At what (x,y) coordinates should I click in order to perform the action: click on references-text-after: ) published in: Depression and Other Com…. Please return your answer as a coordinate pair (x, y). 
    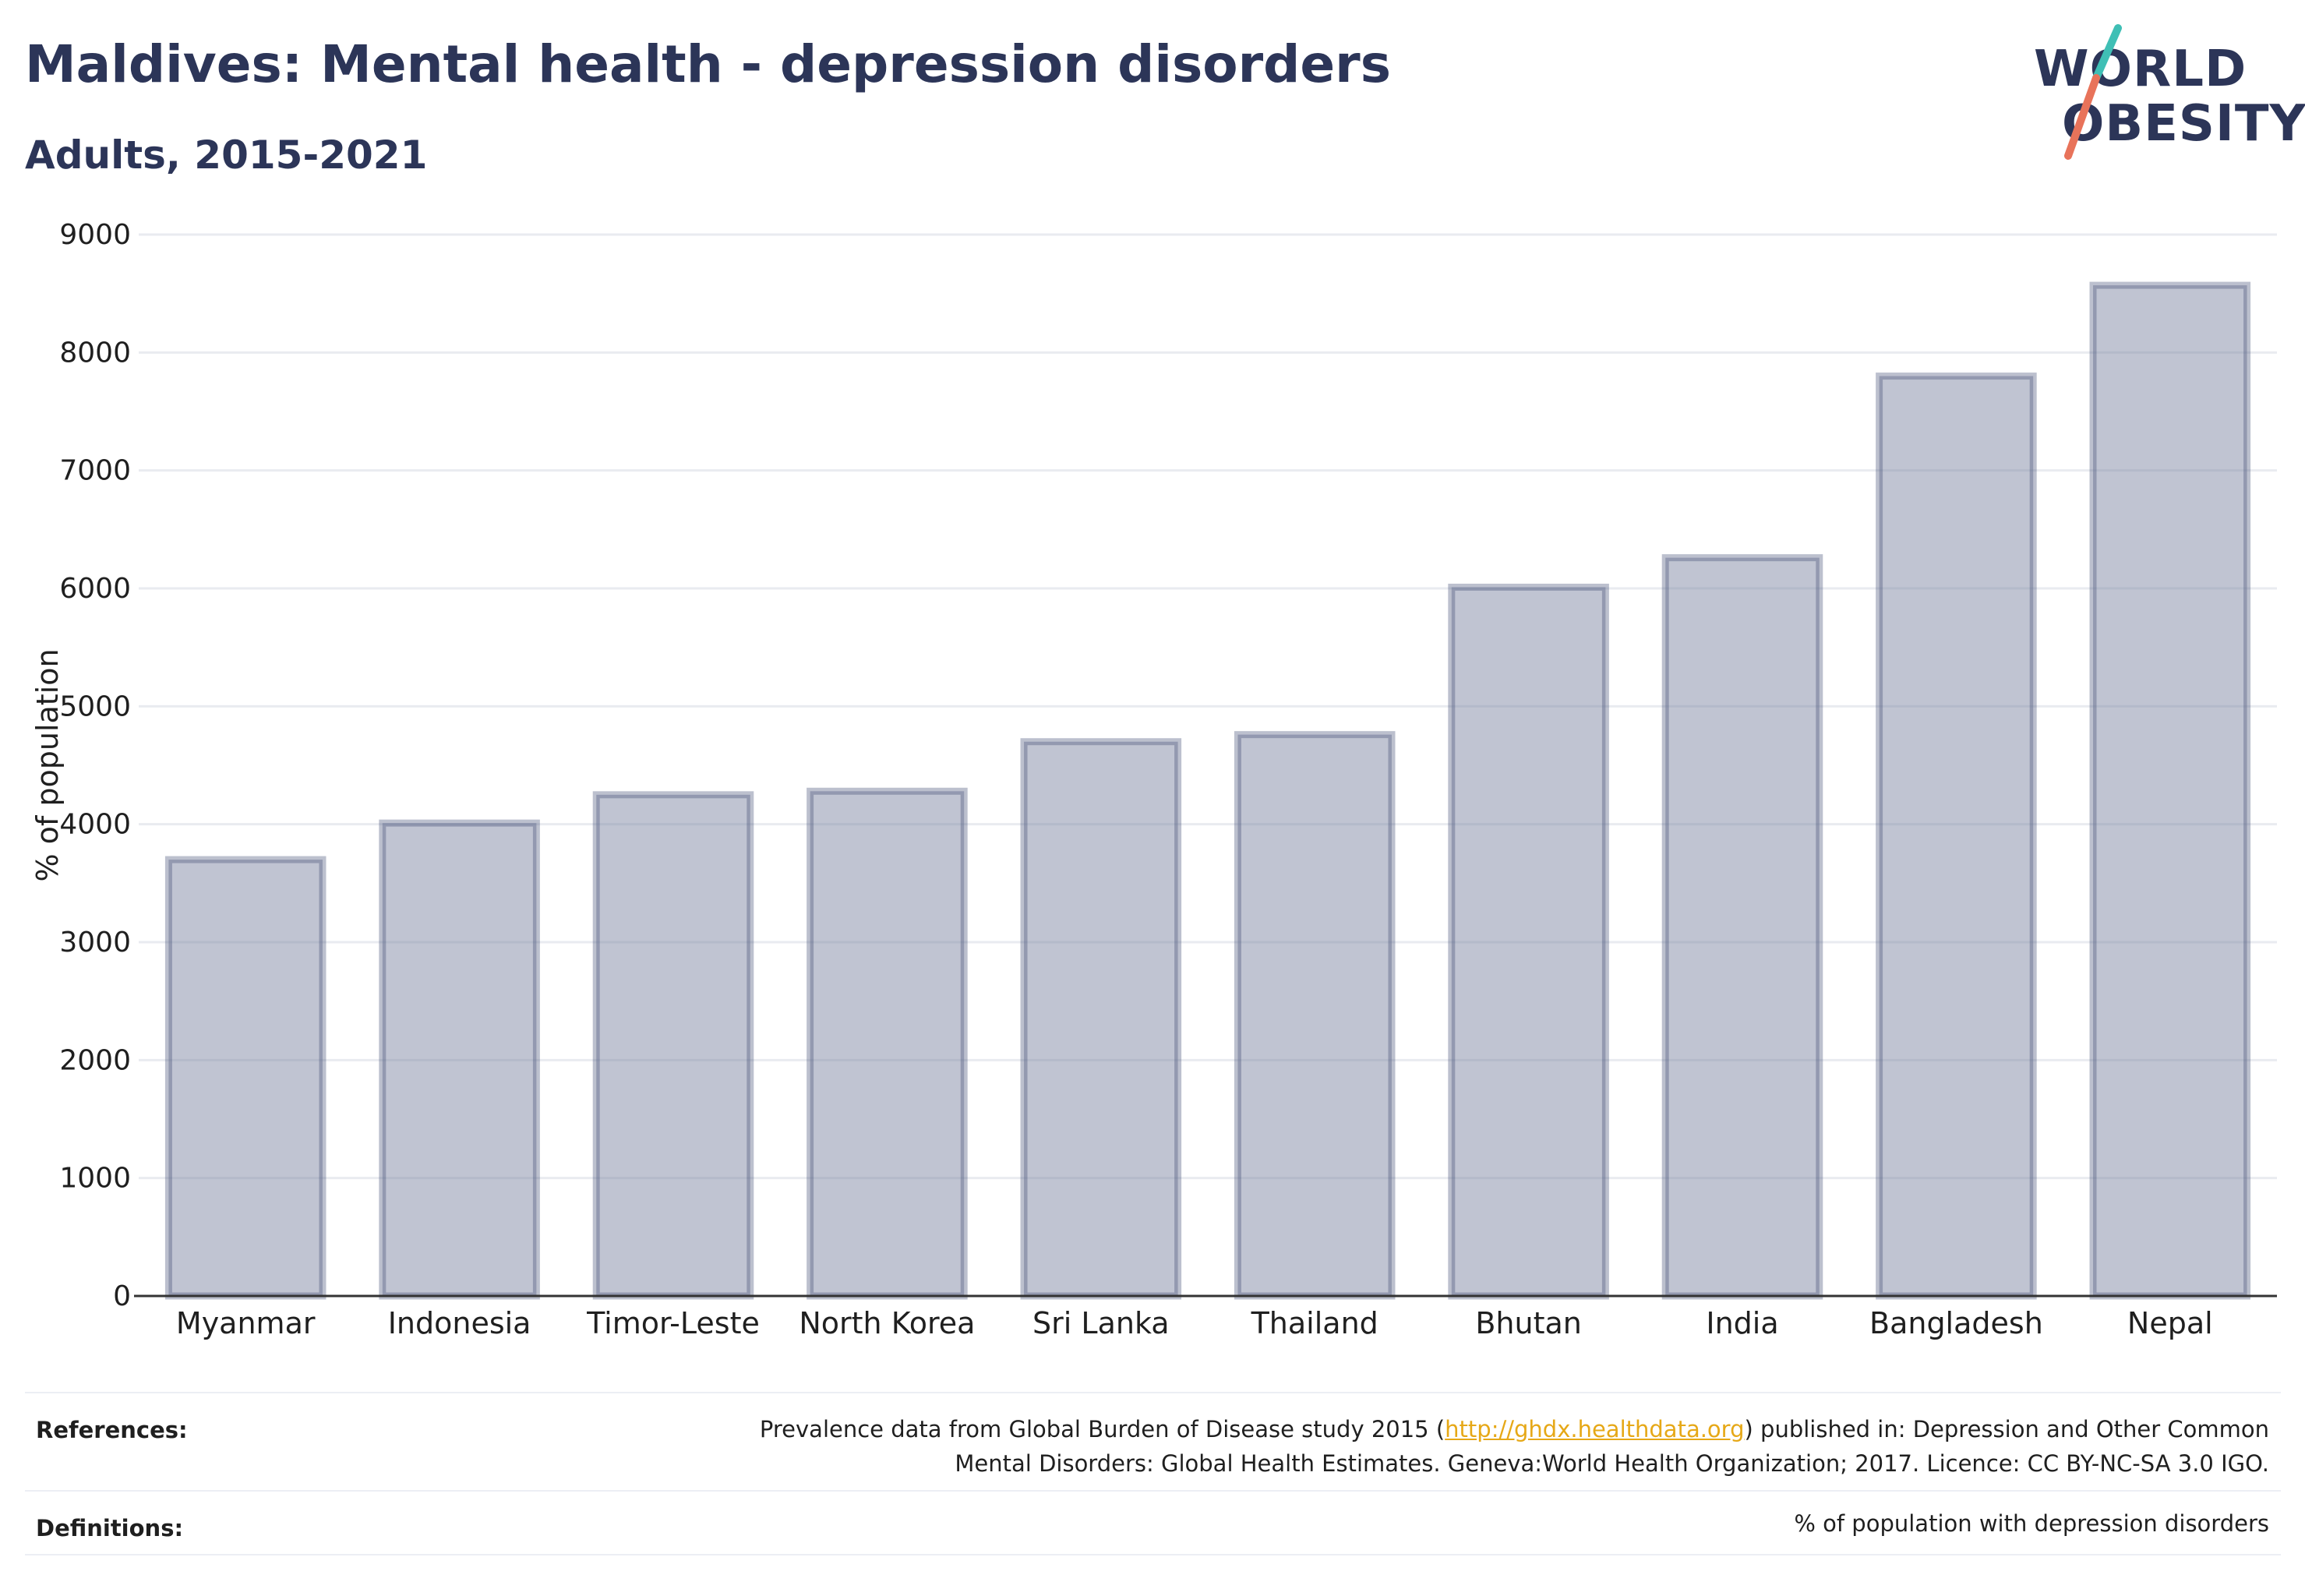
    Looking at the image, I should click on (2007, 1429).